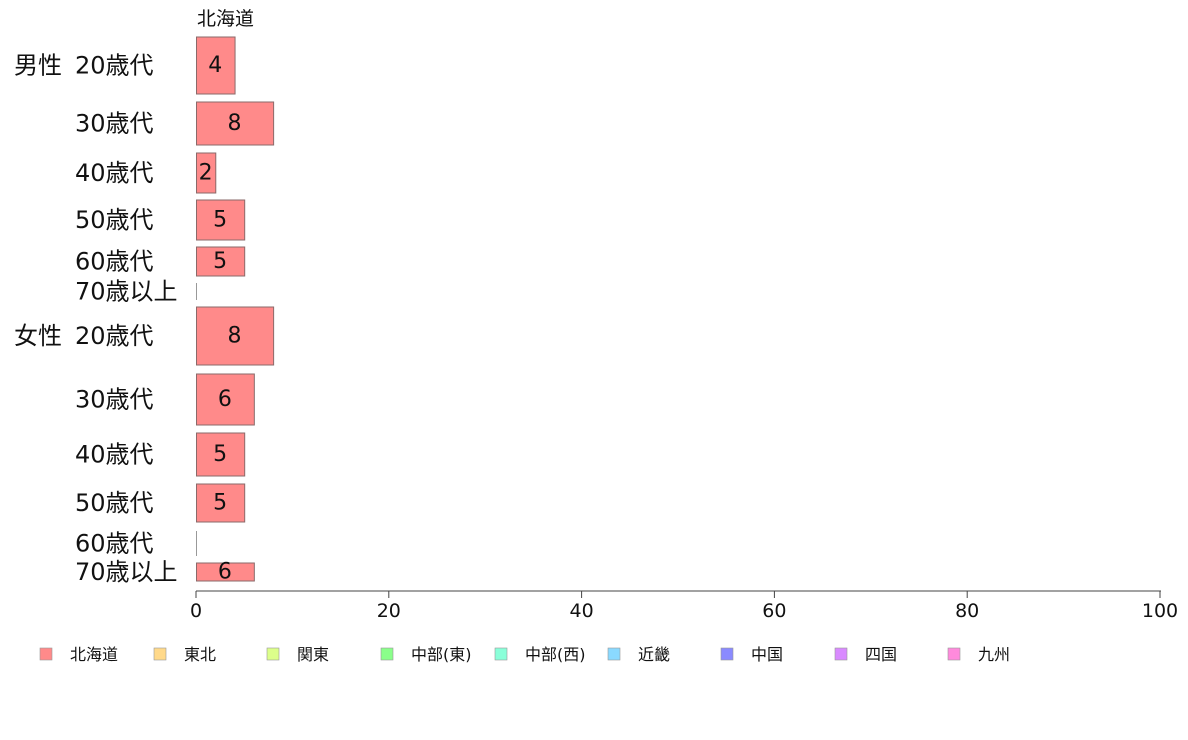 This screenshot has height=740, width=1188. Describe the element at coordinates (94, 654) in the screenshot. I see `legend-label-1: 北海道` at that location.